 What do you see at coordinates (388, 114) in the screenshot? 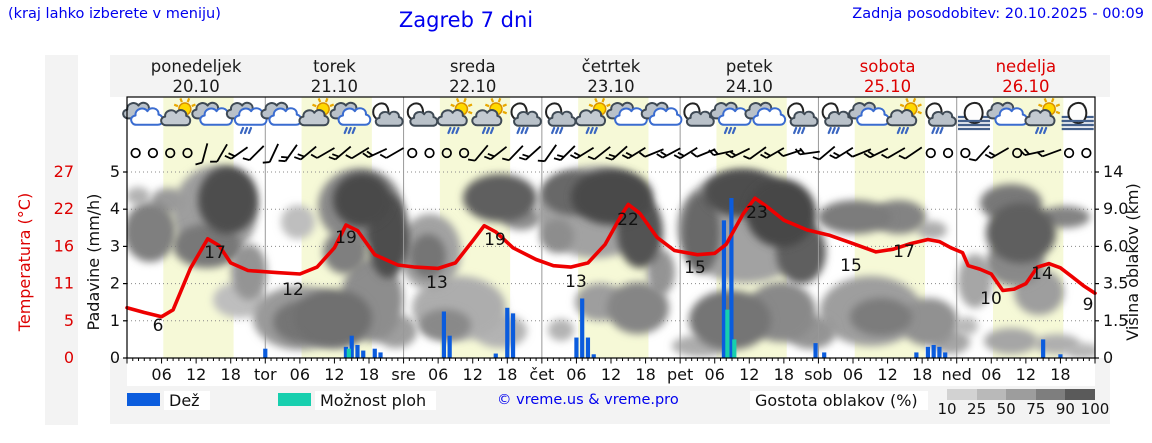
I see `weather-icon-moon-cloud` at bounding box center [388, 114].